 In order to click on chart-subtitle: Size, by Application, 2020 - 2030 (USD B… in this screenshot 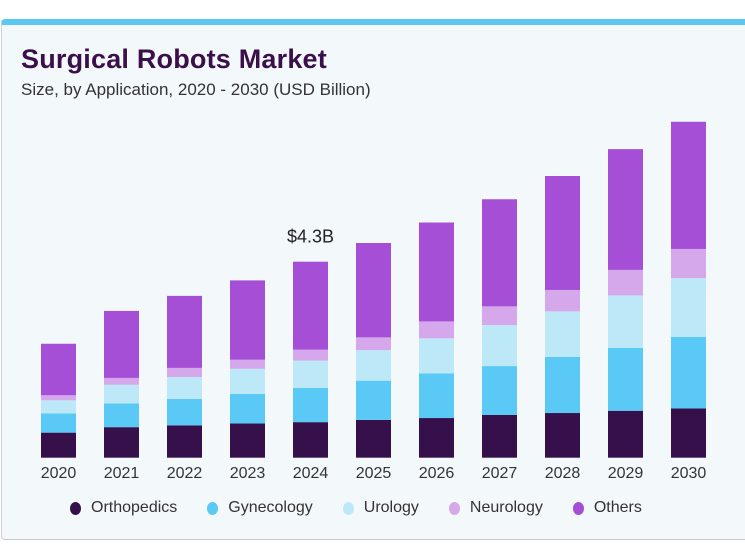, I will do `click(196, 89)`.